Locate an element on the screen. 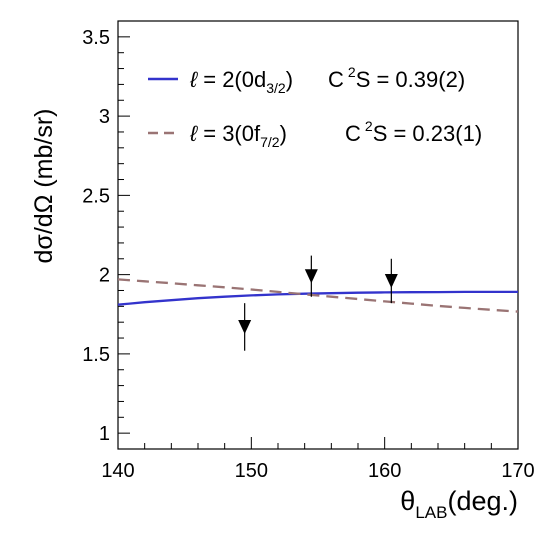 Image resolution: width=551 pixels, height=533 pixels. y-tick-label: 2.5 is located at coordinates (96, 196).